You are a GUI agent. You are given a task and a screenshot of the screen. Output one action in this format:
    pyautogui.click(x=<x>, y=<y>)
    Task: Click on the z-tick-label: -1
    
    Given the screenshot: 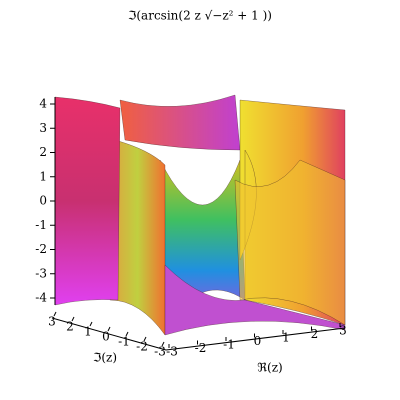 What is the action you would take?
    pyautogui.click(x=41, y=225)
    